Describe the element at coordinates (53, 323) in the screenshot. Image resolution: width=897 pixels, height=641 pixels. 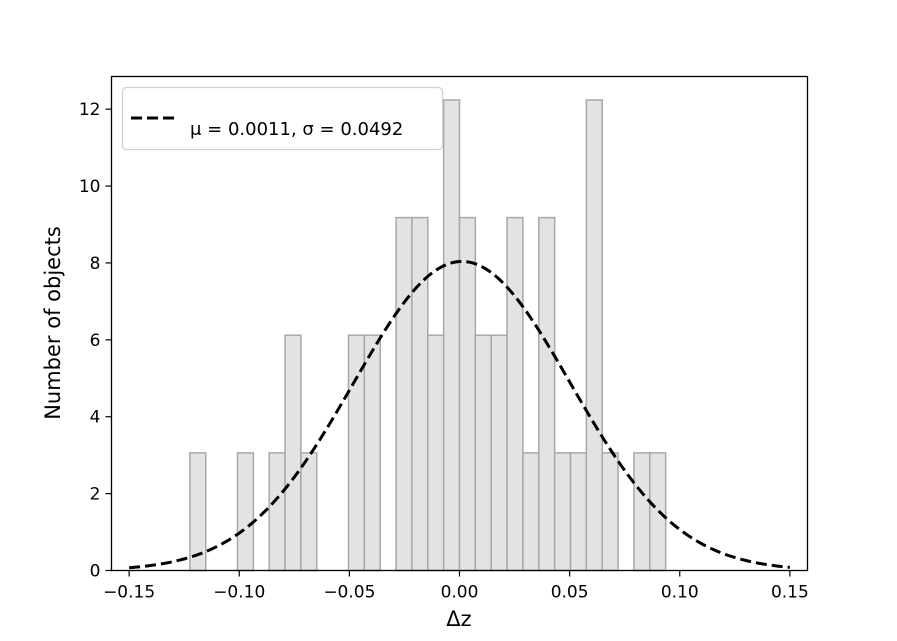
I see `y-axis-label: Number of objects` at that location.